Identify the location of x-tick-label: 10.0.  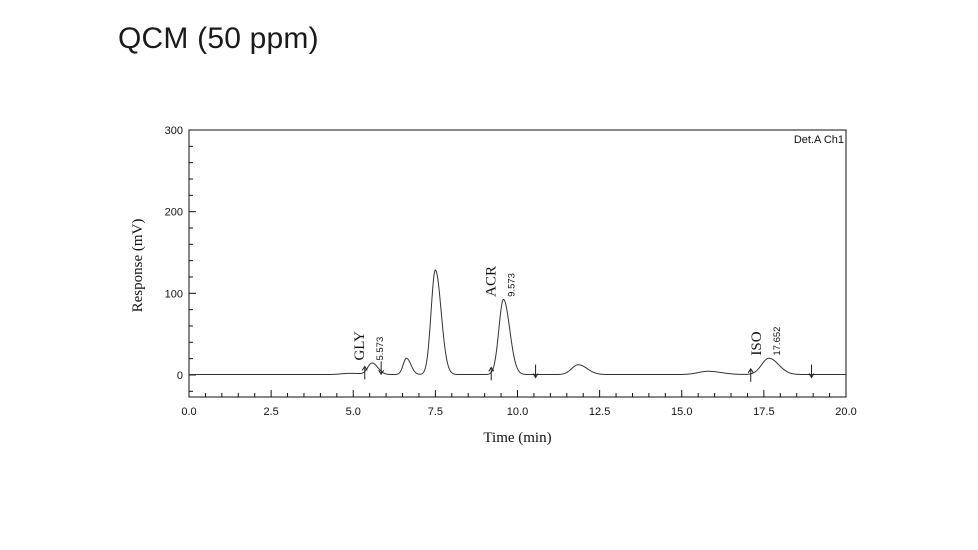
(517, 412).